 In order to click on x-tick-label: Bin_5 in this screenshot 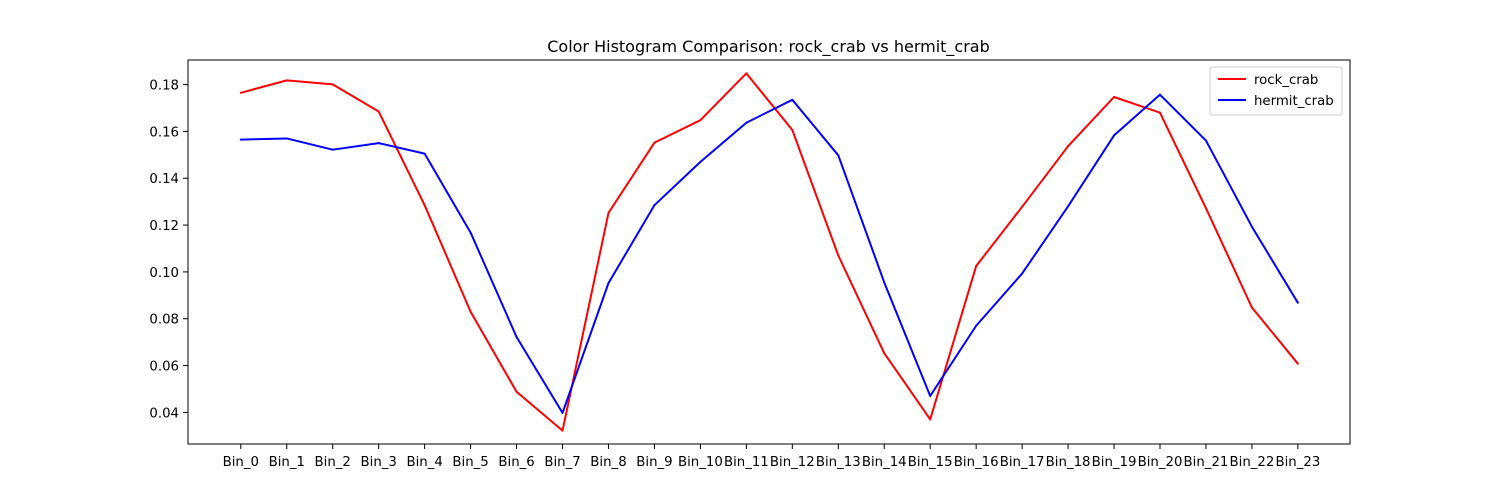, I will do `click(470, 462)`.